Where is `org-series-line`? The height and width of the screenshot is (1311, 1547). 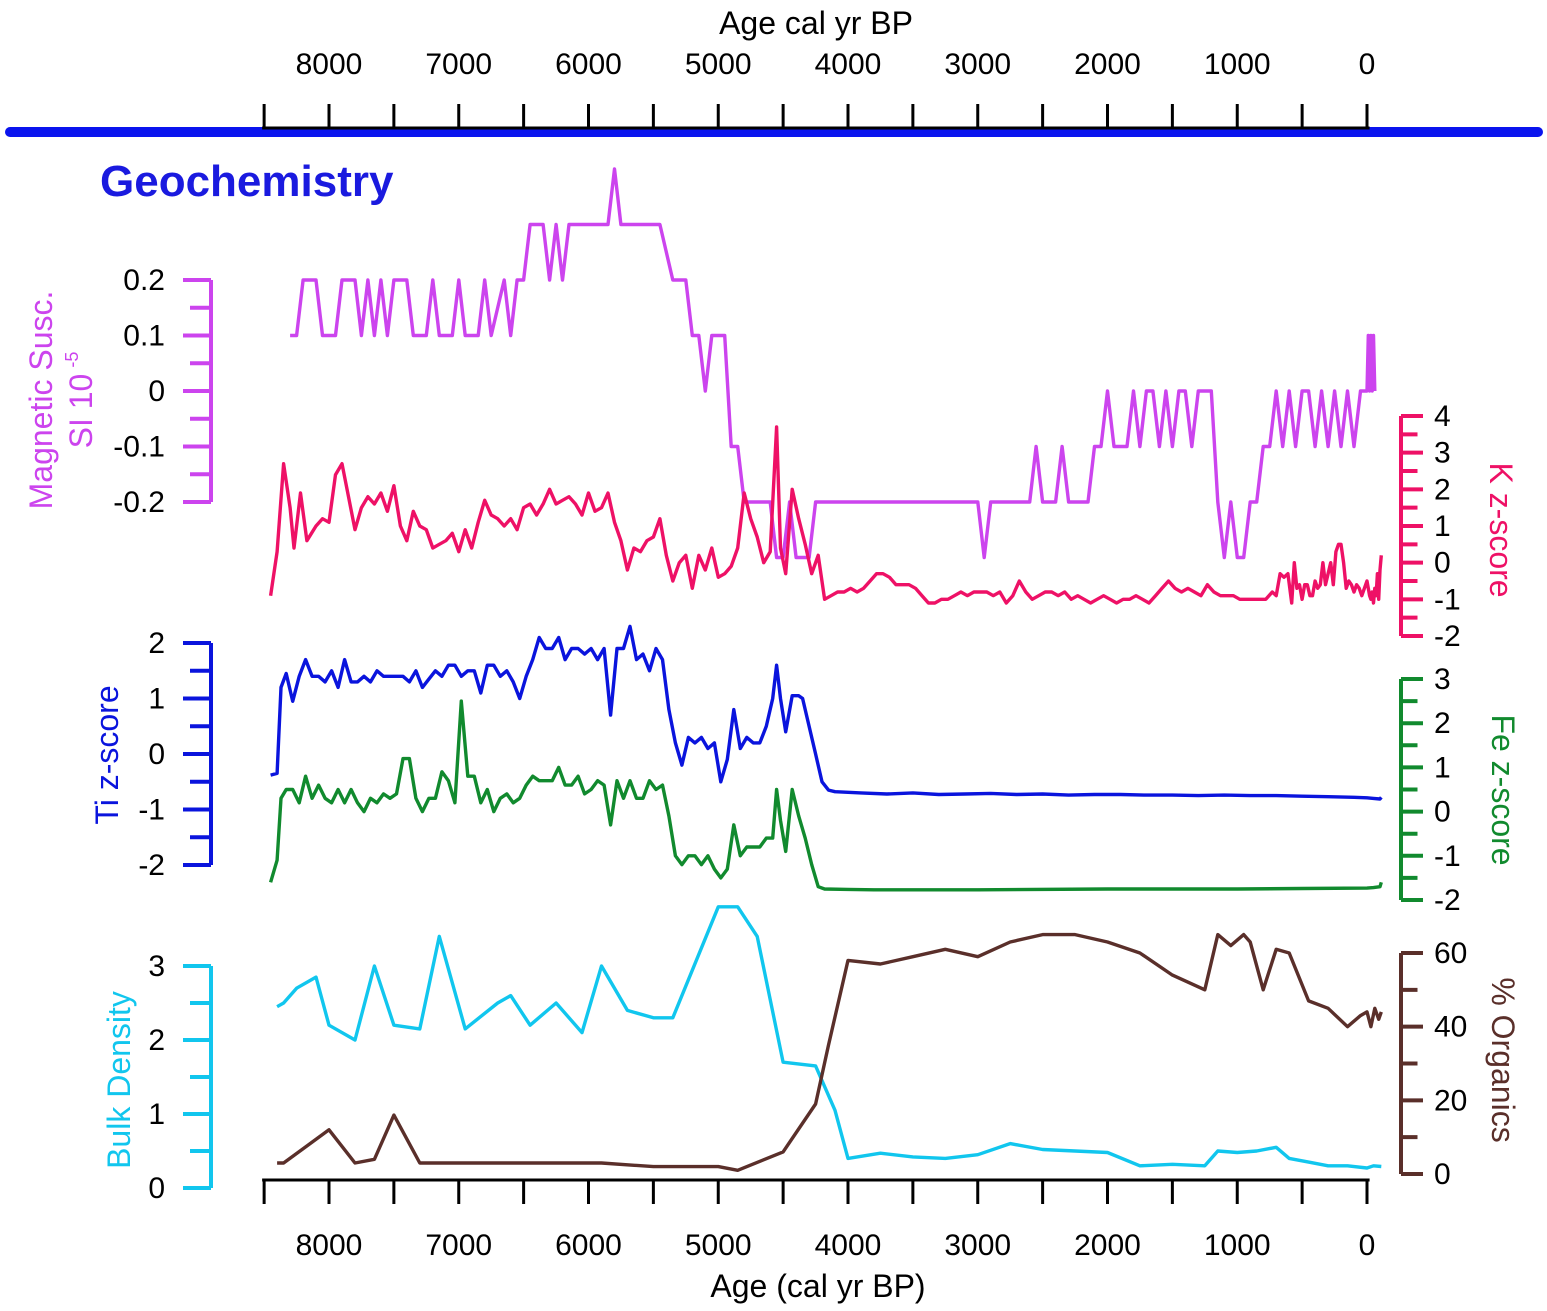
org-series-line is located at coordinates (830, 1052).